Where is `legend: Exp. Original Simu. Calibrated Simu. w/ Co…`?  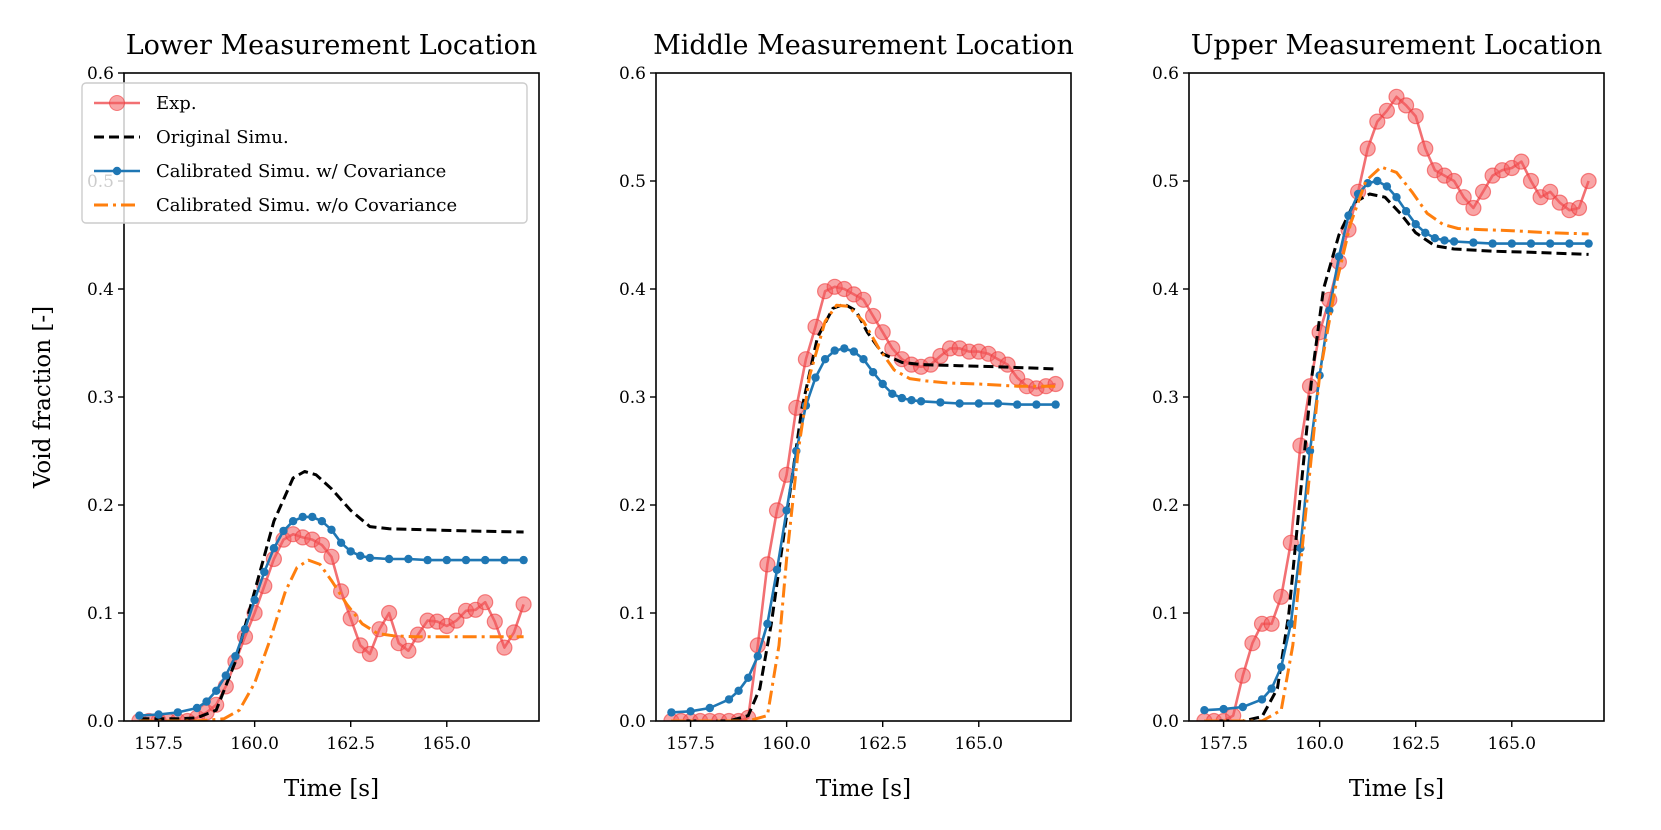 legend: Exp. Original Simu. Calibrated Simu. w/ Co… is located at coordinates (304, 153).